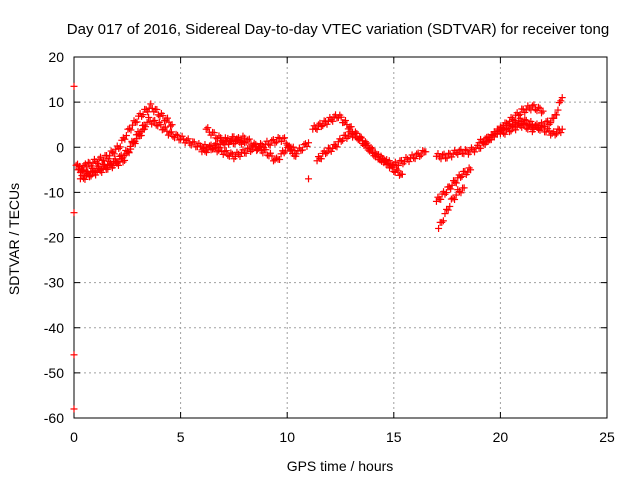 The height and width of the screenshot is (480, 640). I want to click on x-tick-labels: 0 5 10 15 20 25, so click(342, 437).